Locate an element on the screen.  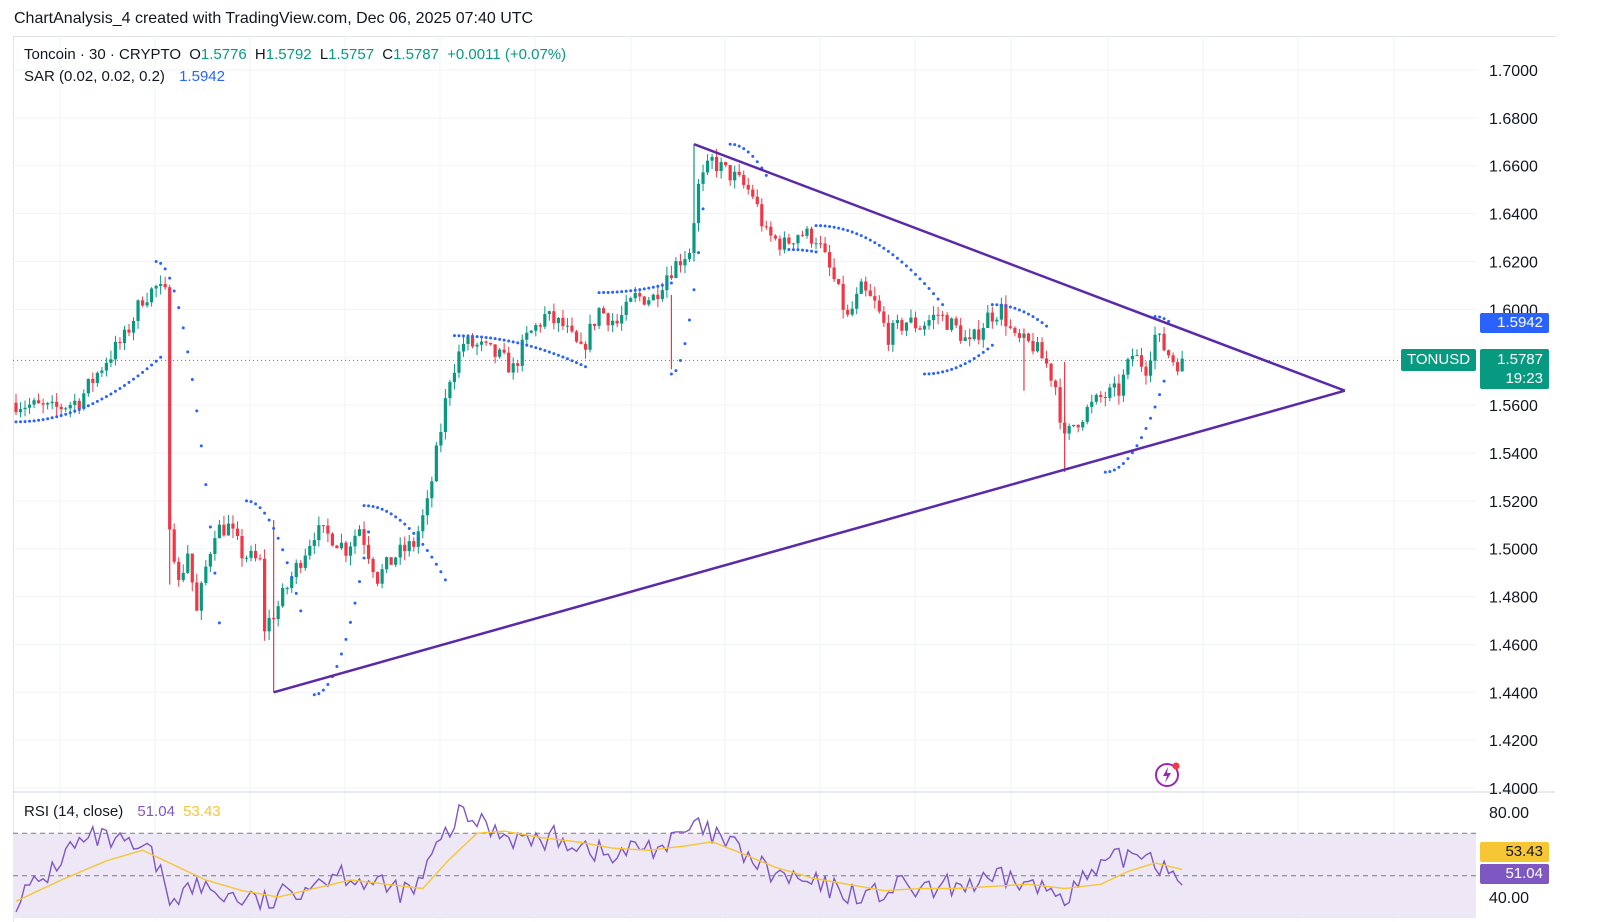
rsi-legend: RSI (14, close) 51.04 53.43 is located at coordinates (124, 811).